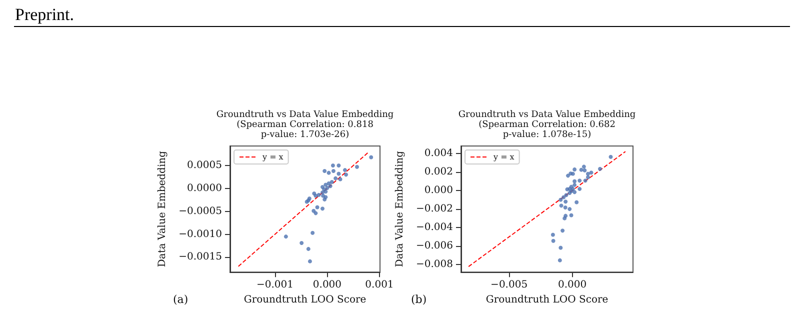  I want to click on x-tick-label: −0.001, so click(275, 285).